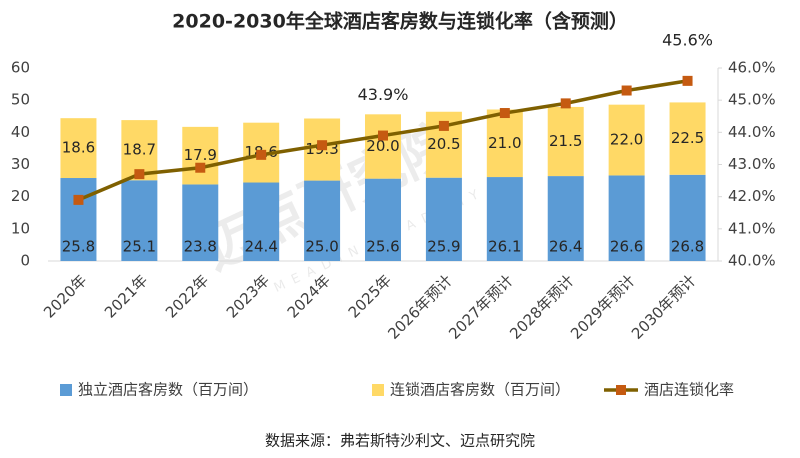 The height and width of the screenshot is (458, 800). What do you see at coordinates (20, 68) in the screenshot?
I see `y-tick-label: 60` at bounding box center [20, 68].